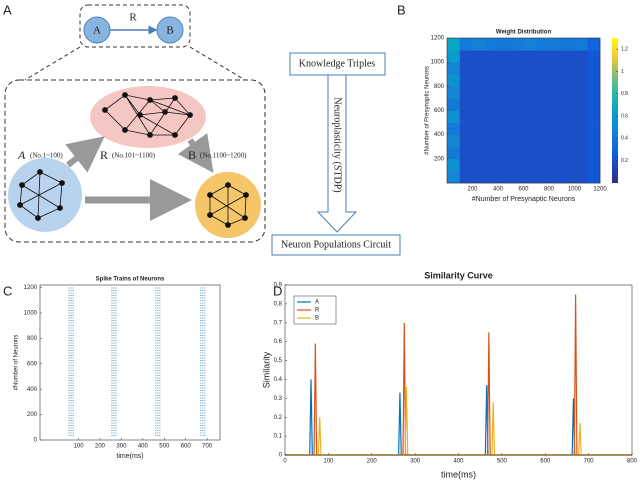 This screenshot has height=481, width=640. What do you see at coordinates (192, 155) in the screenshot?
I see `population-name: B` at bounding box center [192, 155].